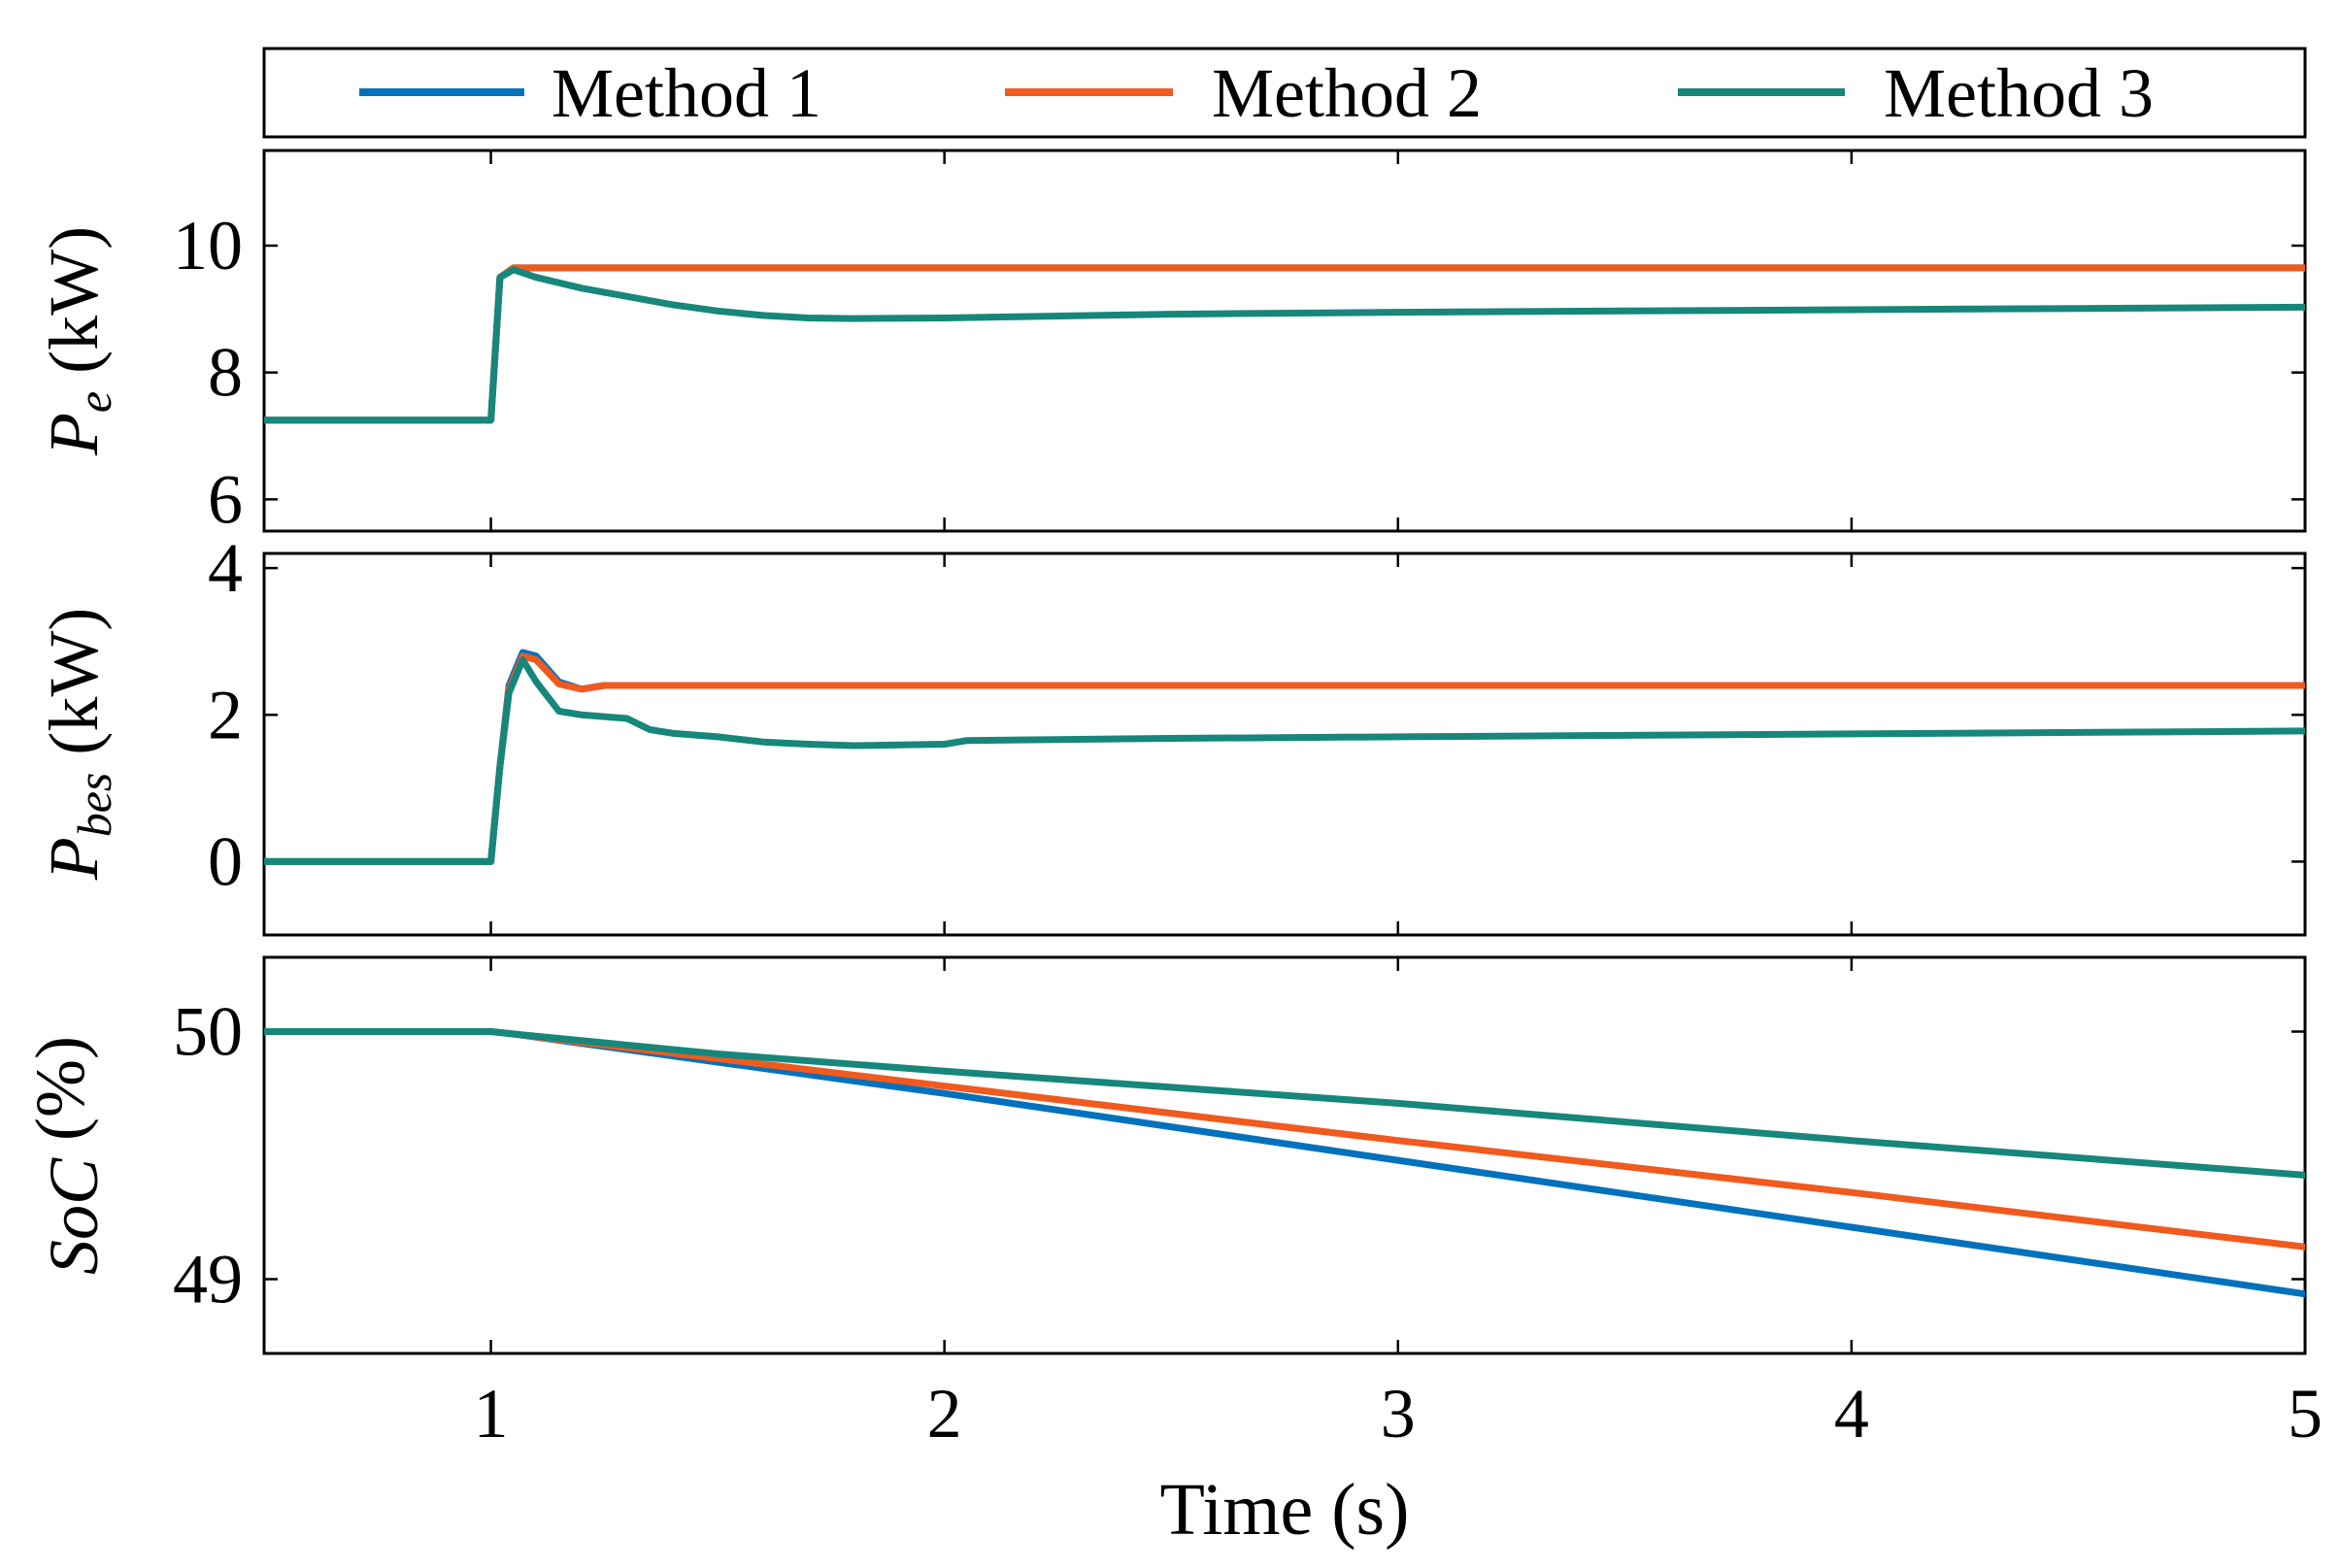  Describe the element at coordinates (78, 745) in the screenshot. I see `panel-pbes-ylabel: Pbes (kW)` at that location.